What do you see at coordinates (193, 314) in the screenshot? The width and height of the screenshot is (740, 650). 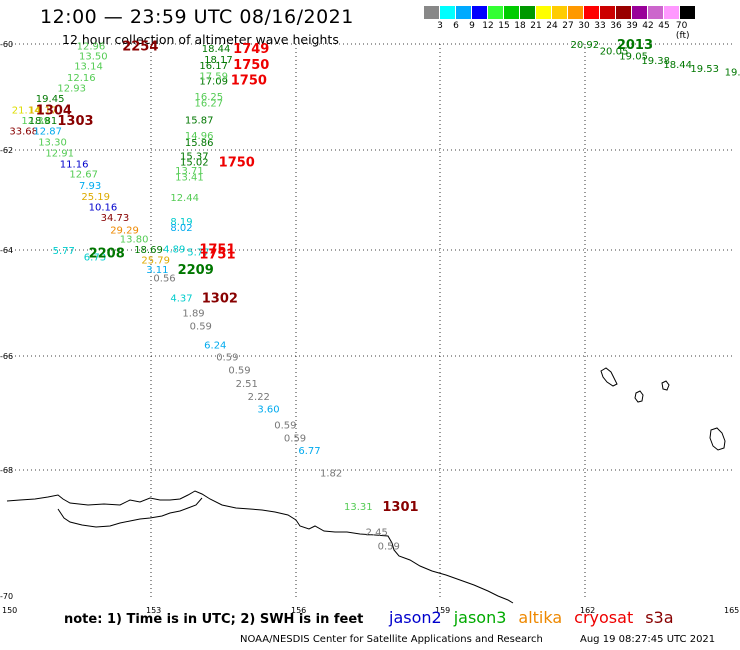 I see `wave-height-value: 1.89` at bounding box center [193, 314].